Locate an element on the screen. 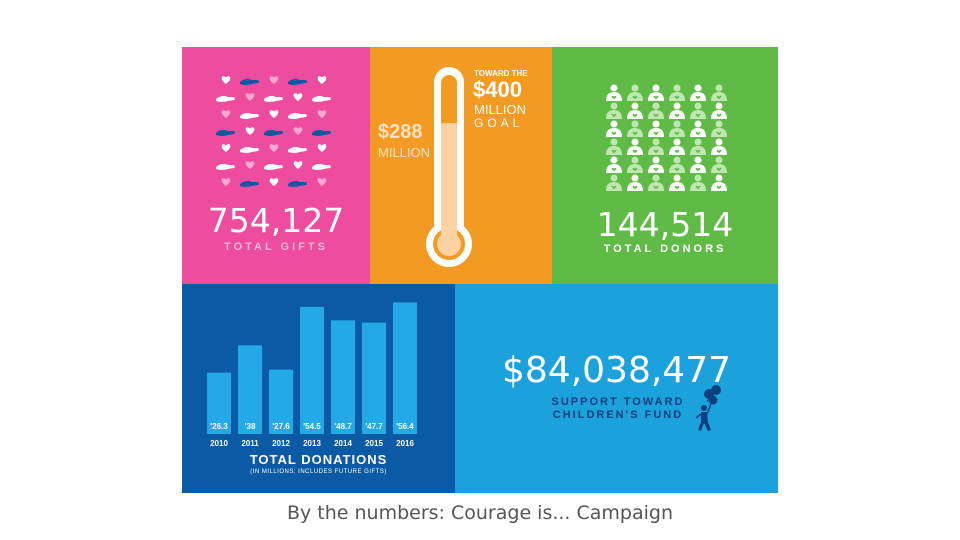 Image resolution: width=960 pixels, height=540 pixels. bar-2010 is located at coordinates (219, 403).